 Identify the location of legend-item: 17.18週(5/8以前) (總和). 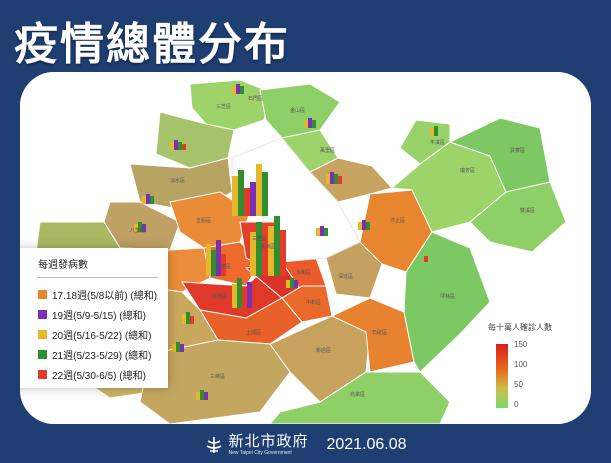
(98, 294).